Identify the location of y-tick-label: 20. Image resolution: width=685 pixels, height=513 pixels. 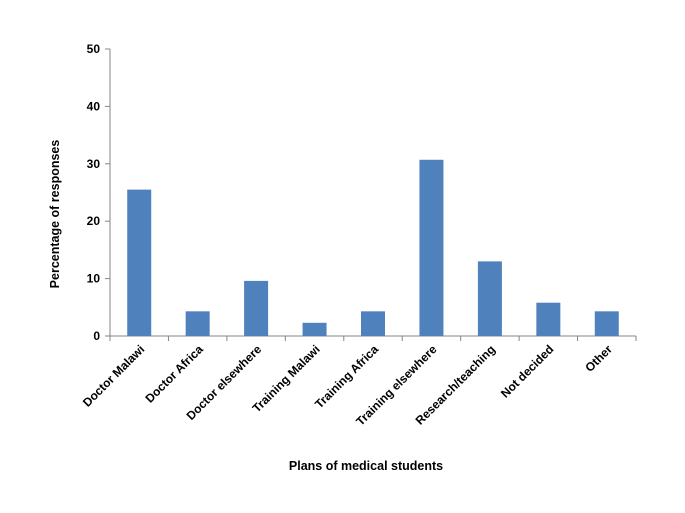
(94, 221).